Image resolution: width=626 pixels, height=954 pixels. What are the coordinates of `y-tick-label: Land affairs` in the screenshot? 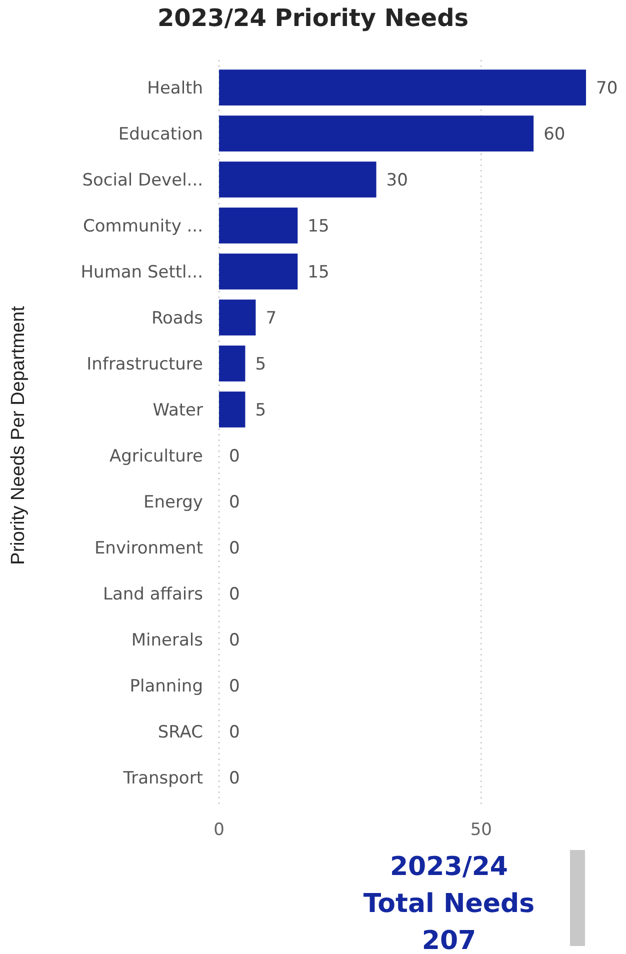 It's located at (153, 594).